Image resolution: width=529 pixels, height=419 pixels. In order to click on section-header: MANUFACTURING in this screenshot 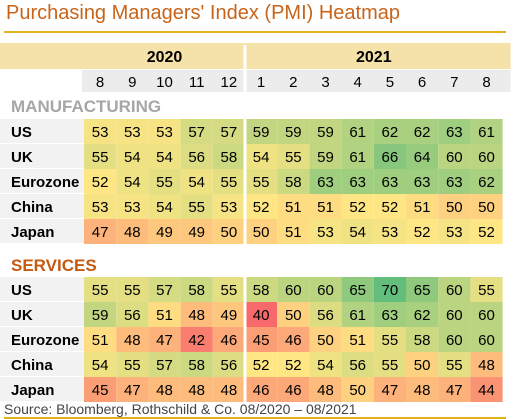, I will do `click(86, 106)`.